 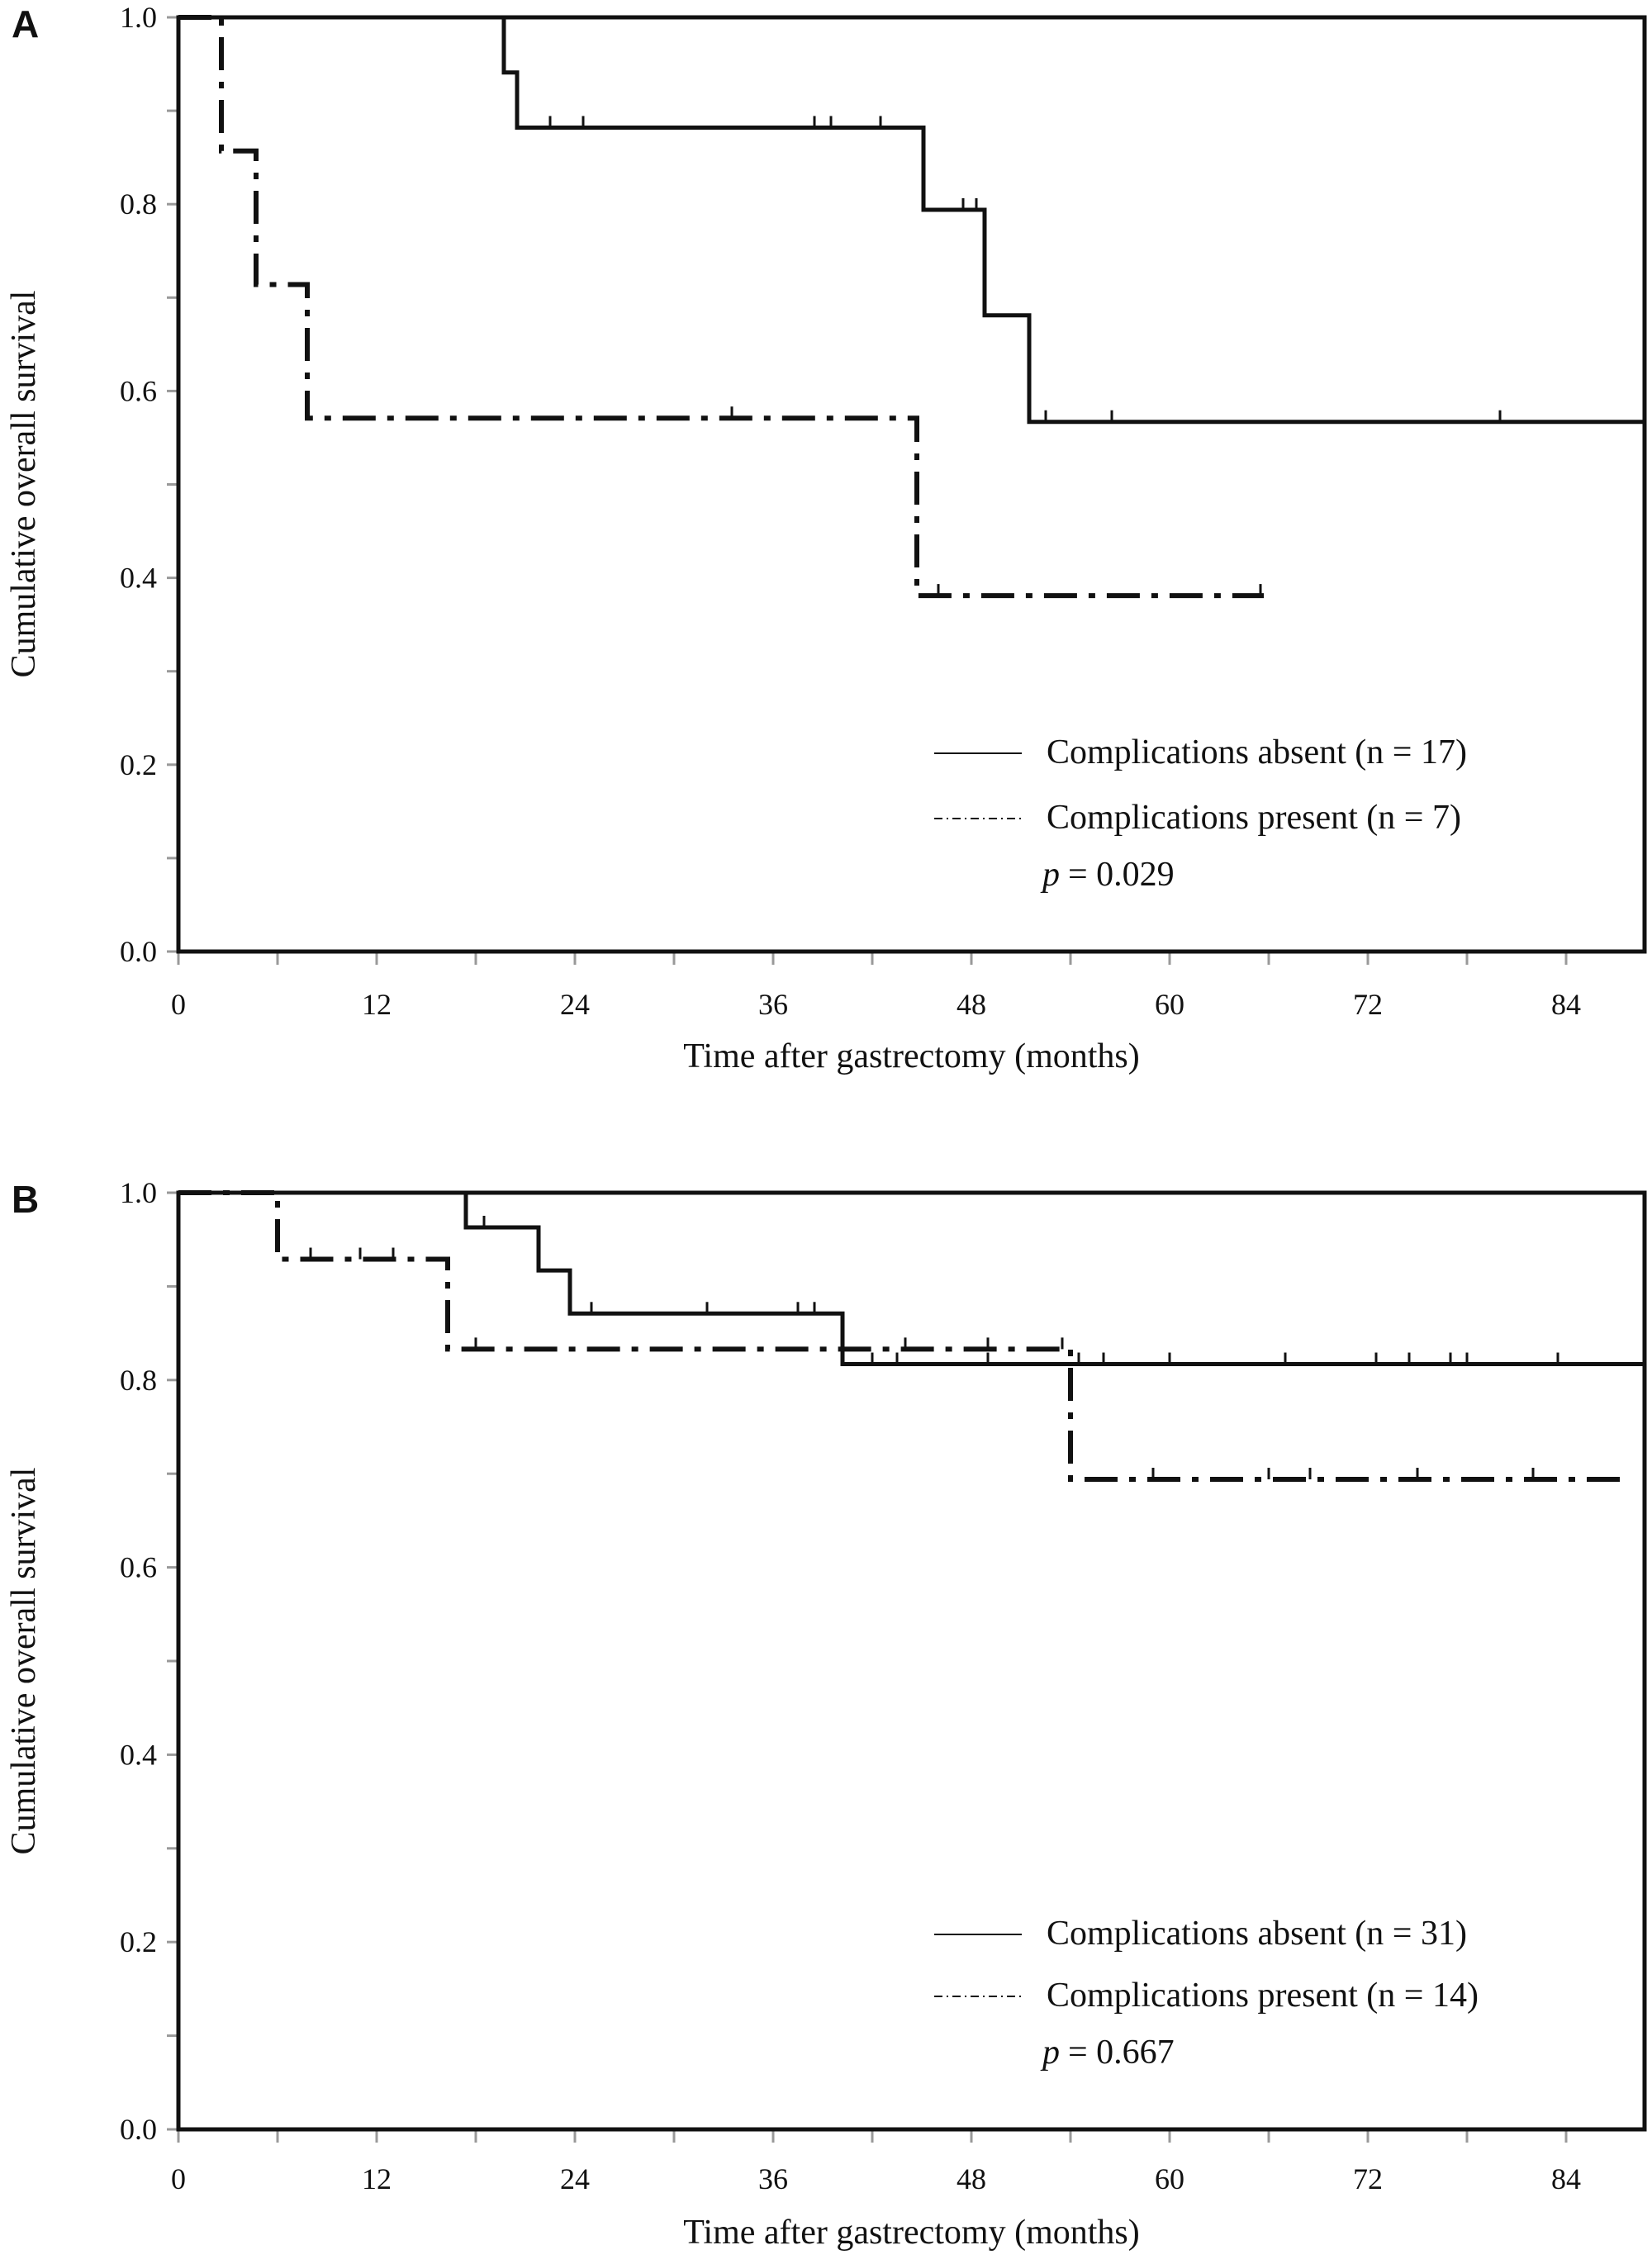 What do you see at coordinates (25, 23) in the screenshot?
I see `panel-label: A` at bounding box center [25, 23].